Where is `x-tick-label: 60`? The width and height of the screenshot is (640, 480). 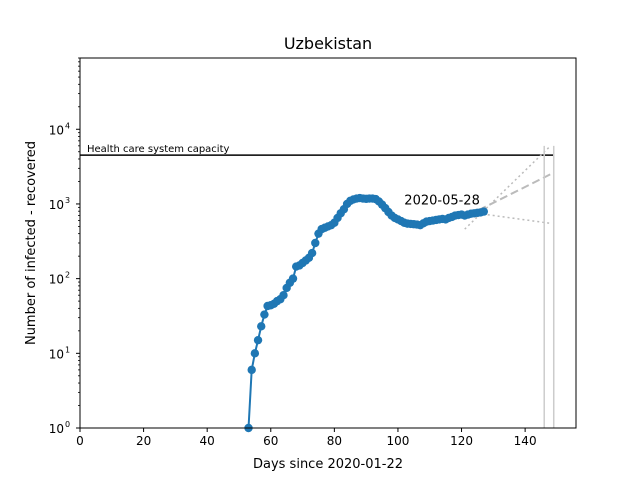 x-tick-label: 60 is located at coordinates (270, 441).